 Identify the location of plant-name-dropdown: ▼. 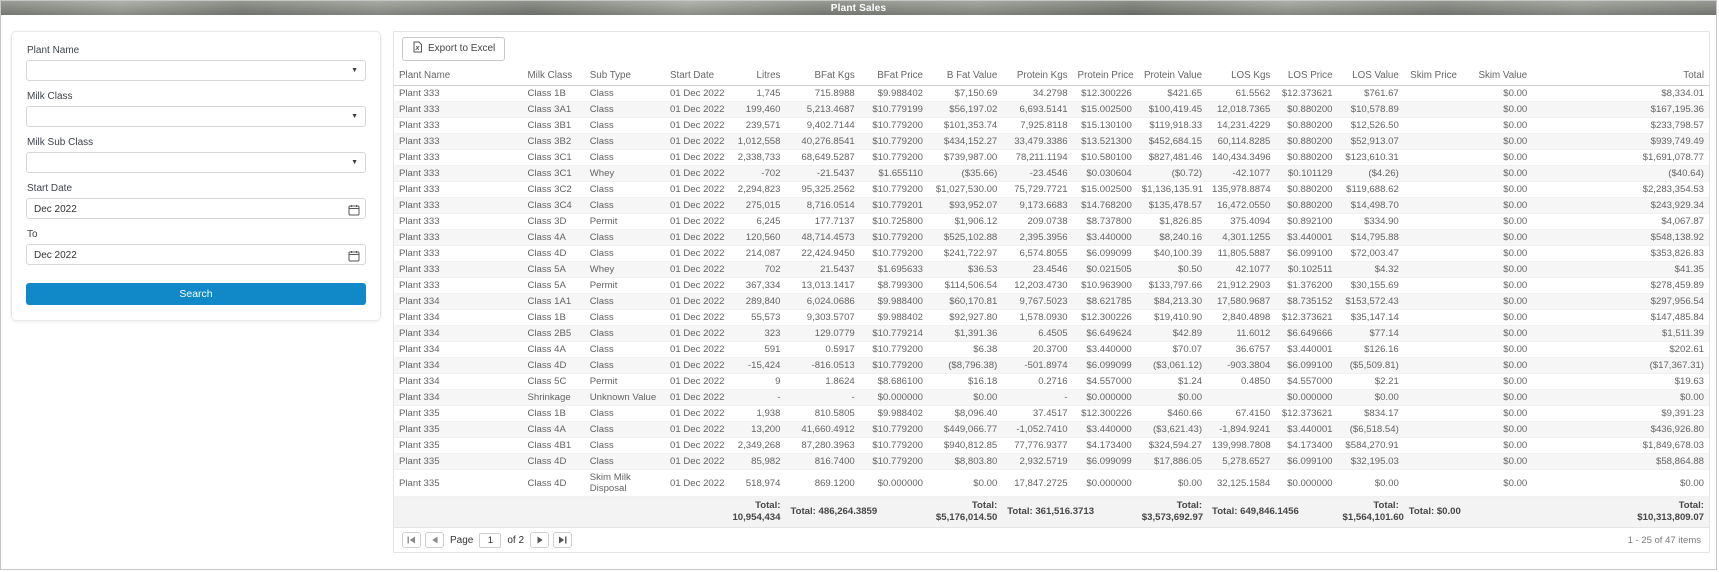
(196, 70).